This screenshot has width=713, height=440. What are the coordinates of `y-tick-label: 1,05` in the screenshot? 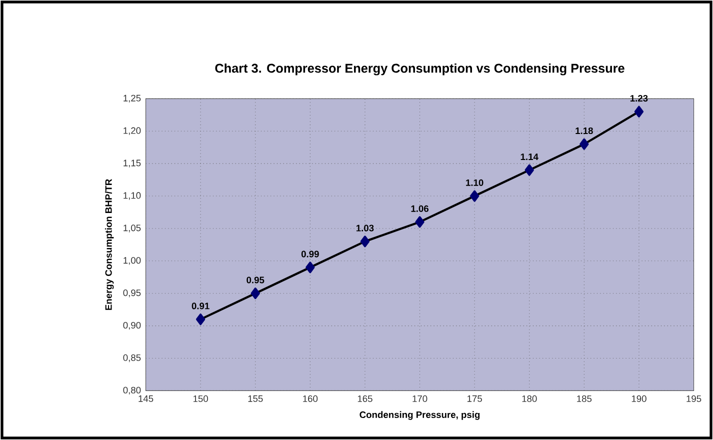 It's located at (132, 228).